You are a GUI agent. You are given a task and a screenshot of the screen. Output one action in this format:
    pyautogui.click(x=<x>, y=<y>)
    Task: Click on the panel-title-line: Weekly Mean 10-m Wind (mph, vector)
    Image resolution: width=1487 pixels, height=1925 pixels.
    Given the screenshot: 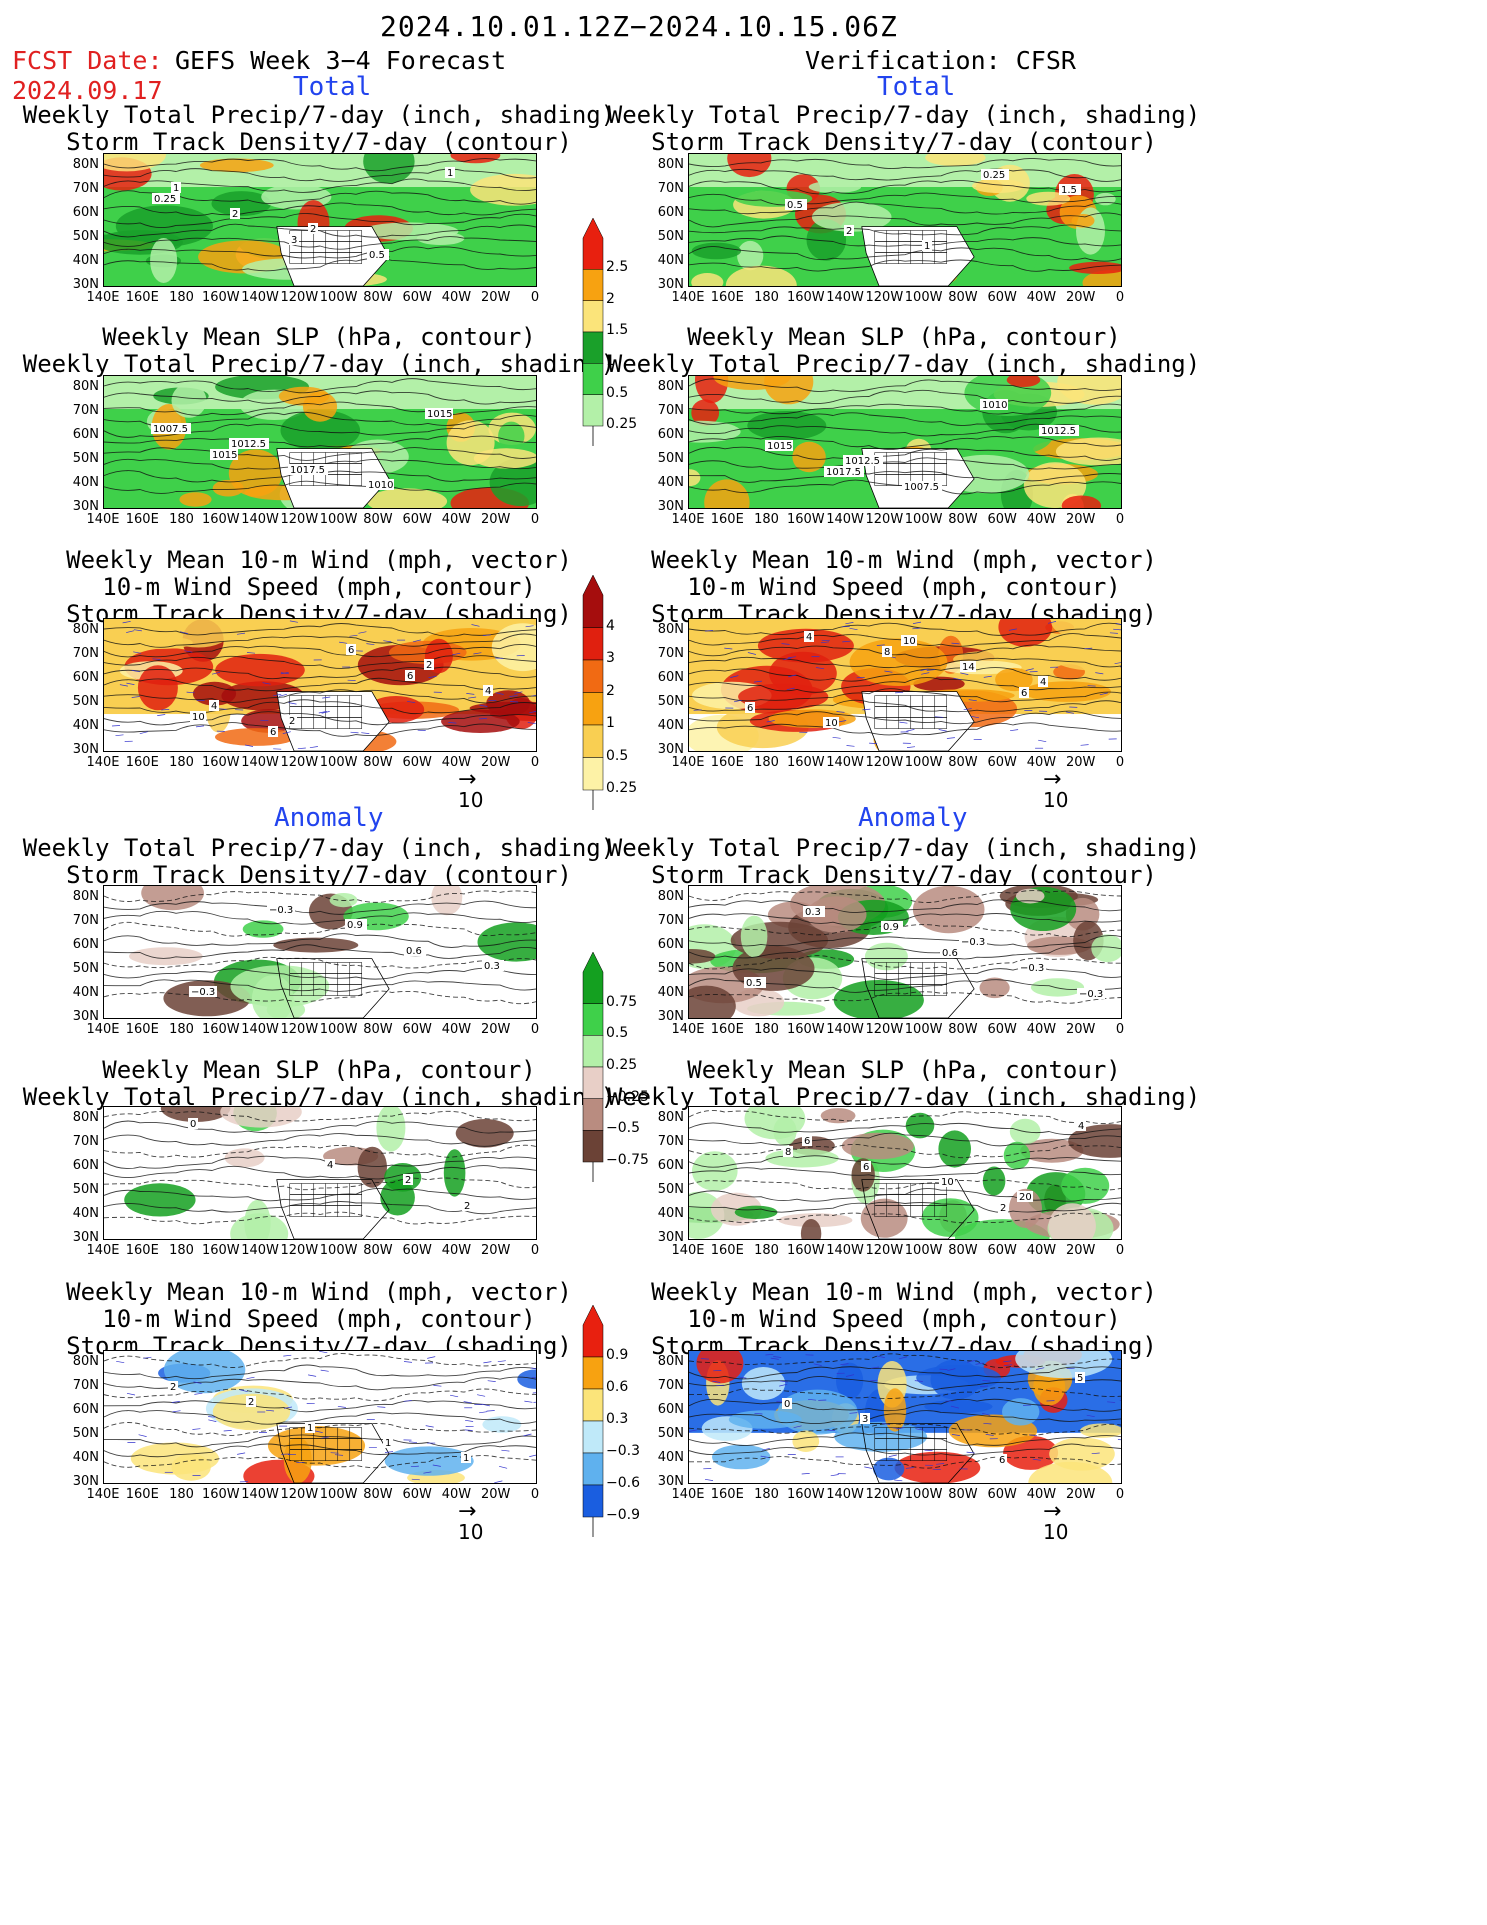 What is the action you would take?
    pyautogui.click(x=904, y=560)
    